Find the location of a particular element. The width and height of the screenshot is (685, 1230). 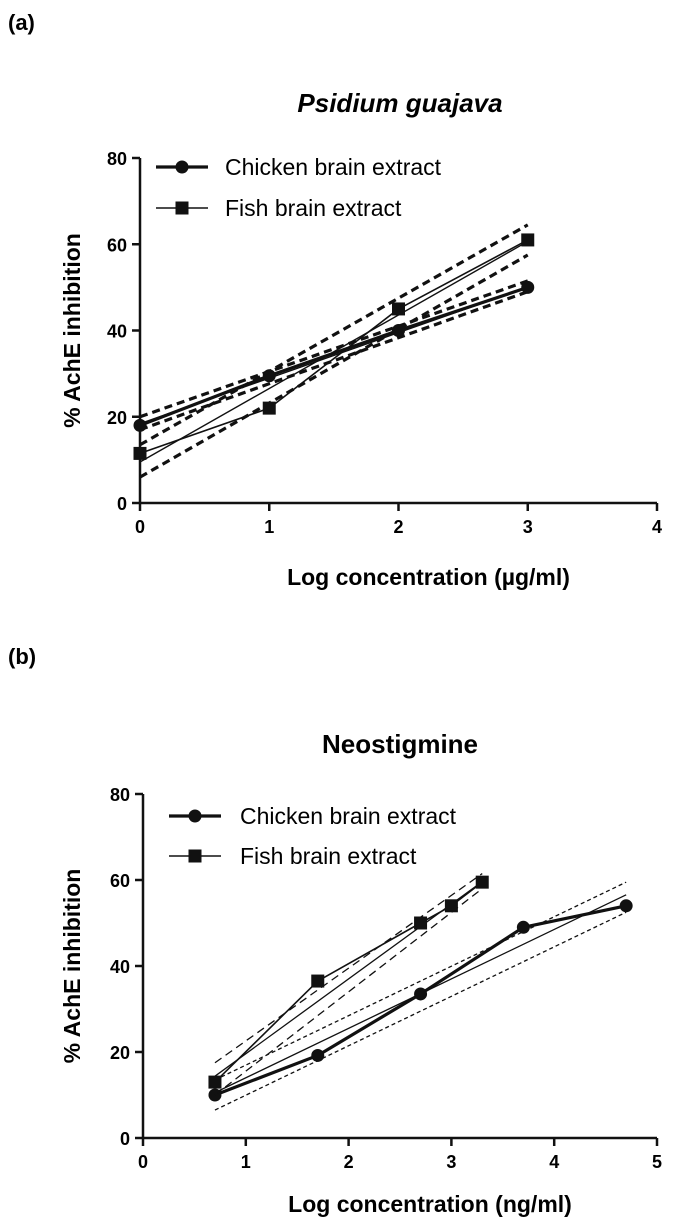

x-axis-label: Log concentration (ng/ml) is located at coordinates (430, 1204).